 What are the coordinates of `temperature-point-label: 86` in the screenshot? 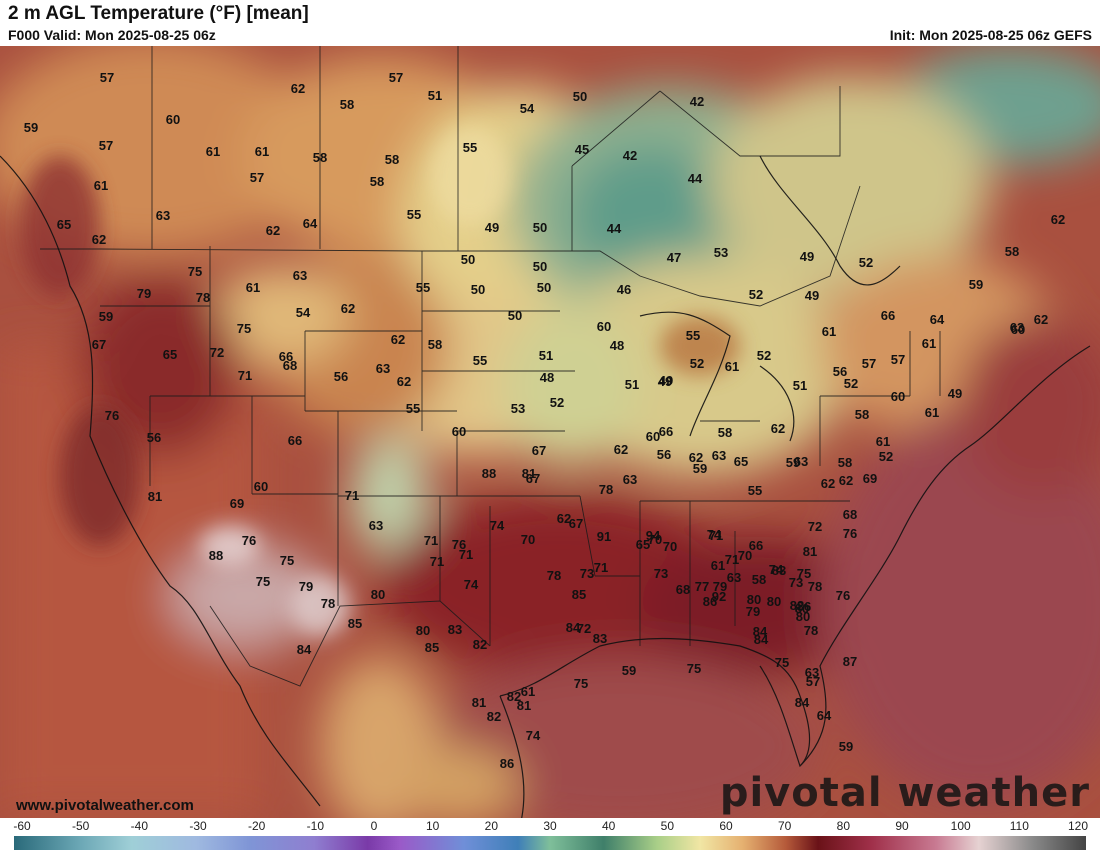 It's located at (710, 601).